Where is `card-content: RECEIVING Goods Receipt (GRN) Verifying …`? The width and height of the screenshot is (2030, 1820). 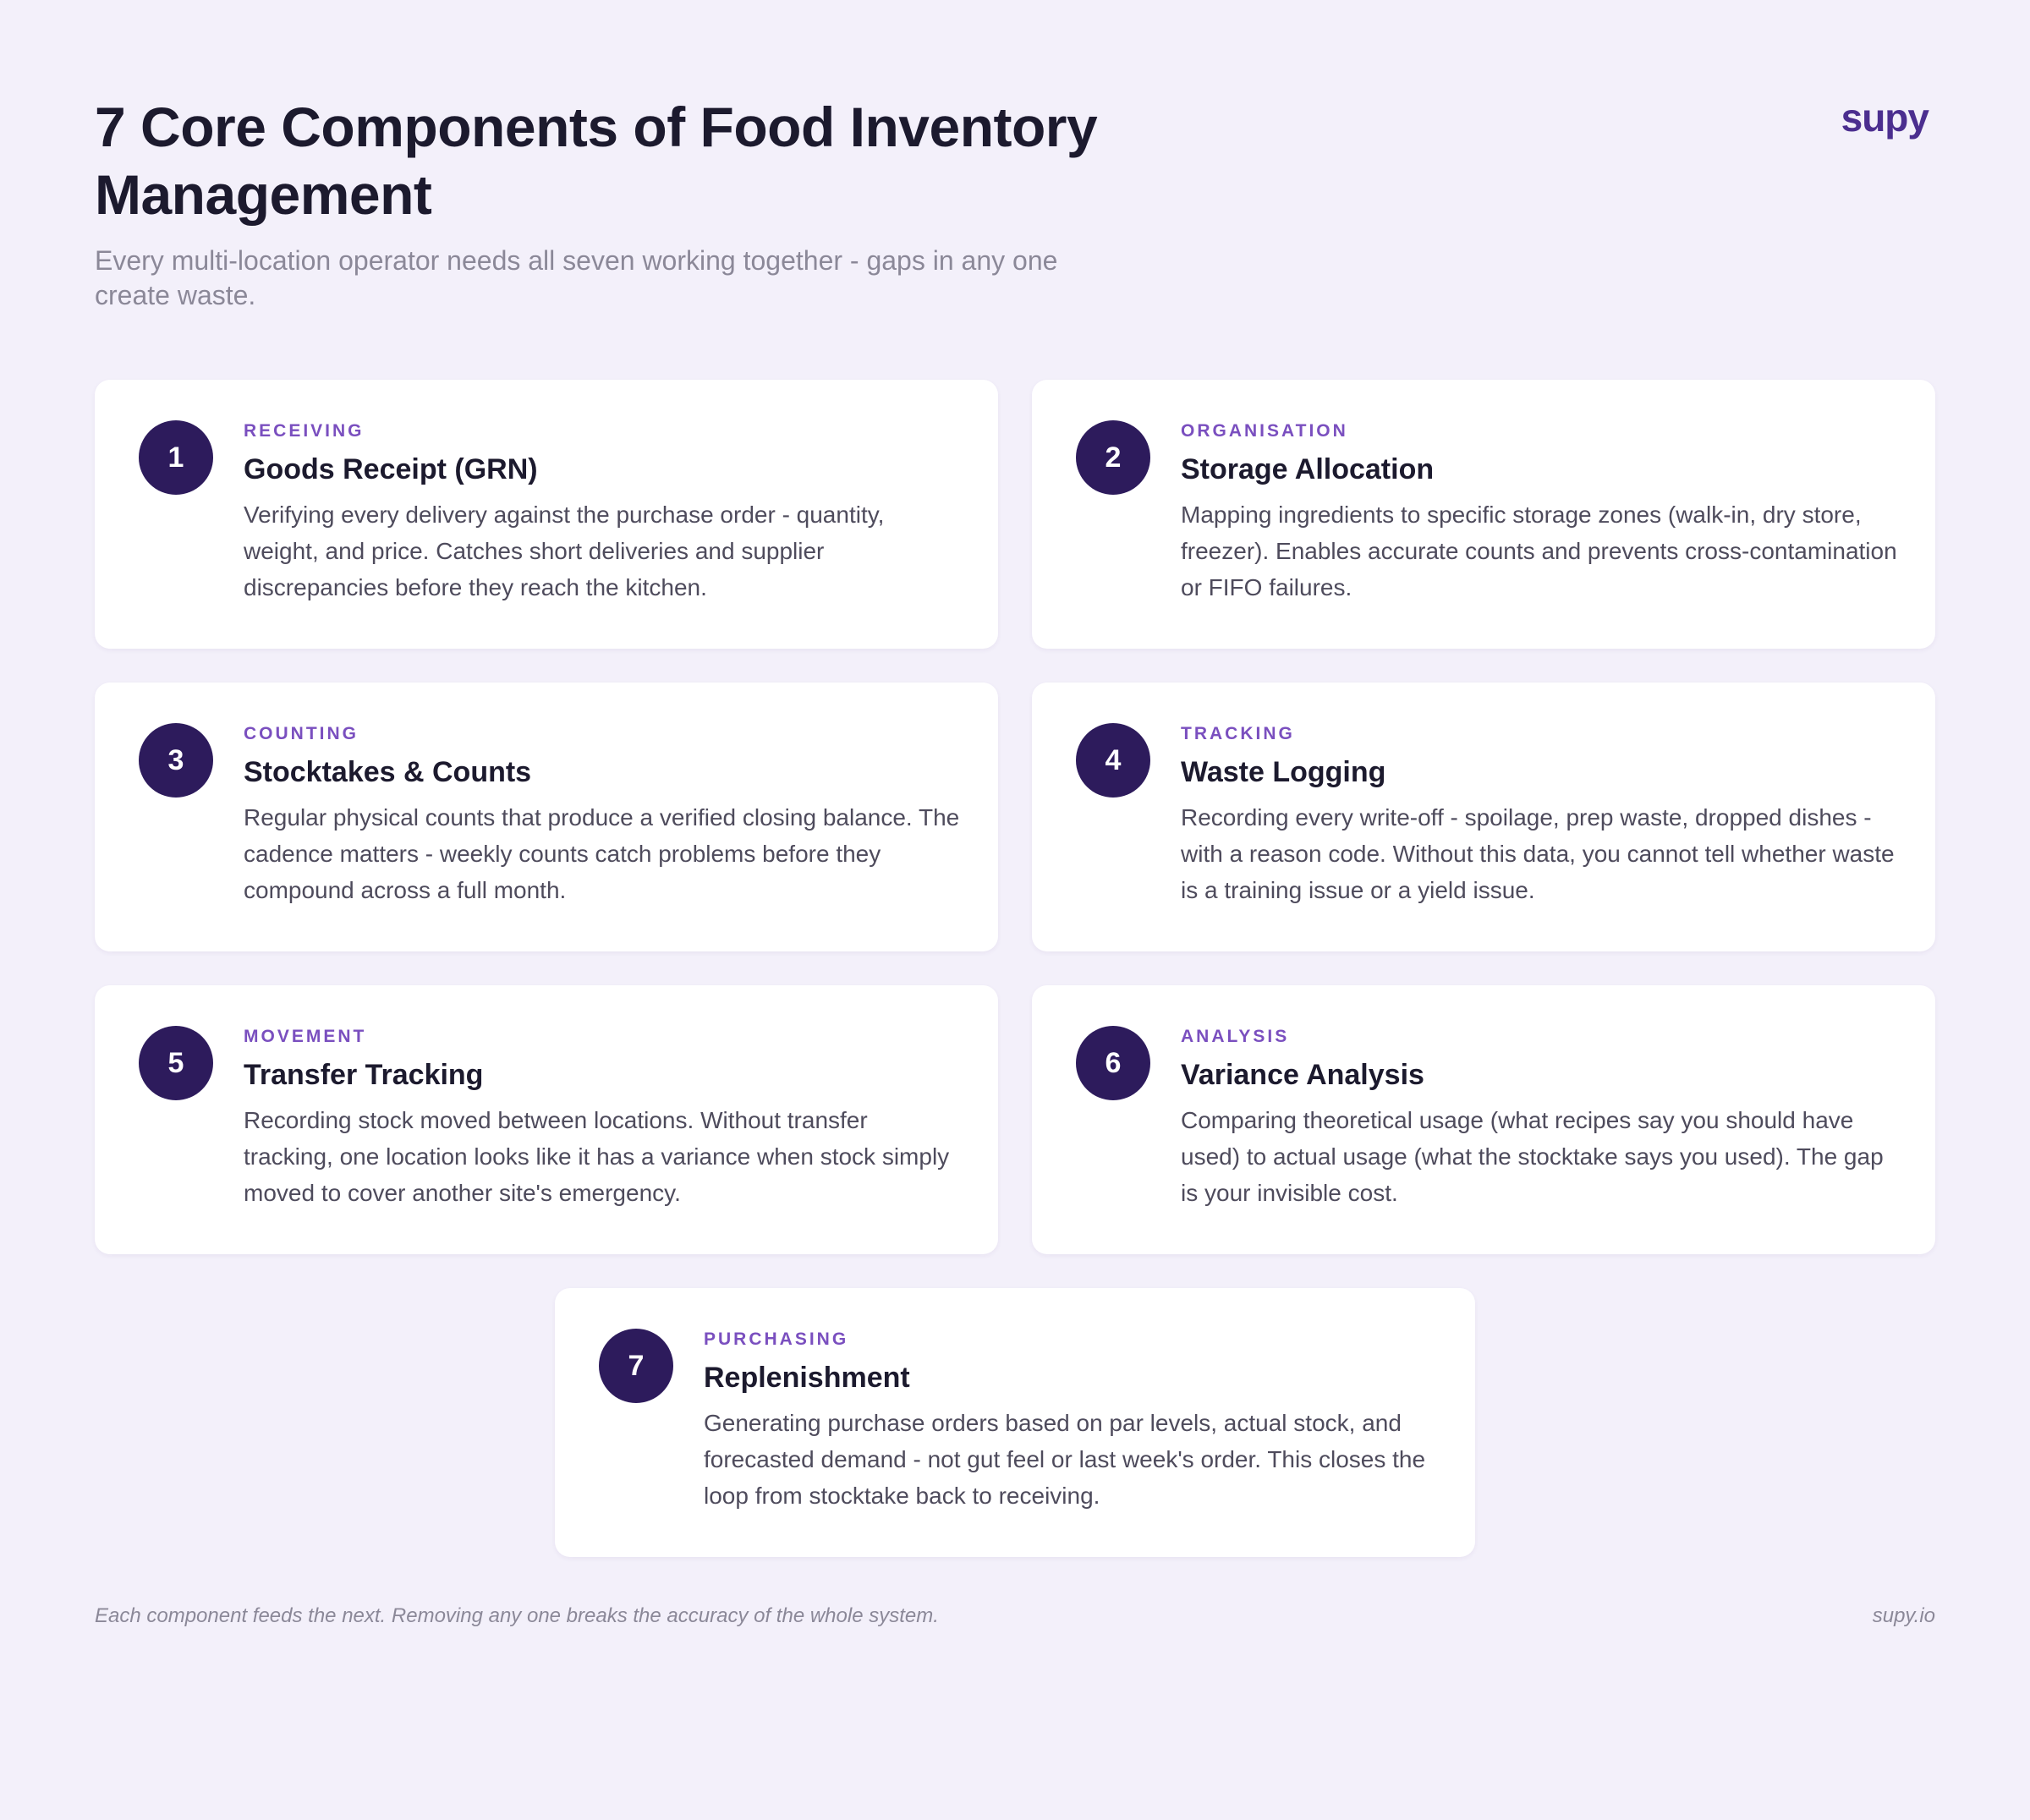 card-content: RECEIVING Goods Receipt (GRN) Verifying … is located at coordinates (603, 514).